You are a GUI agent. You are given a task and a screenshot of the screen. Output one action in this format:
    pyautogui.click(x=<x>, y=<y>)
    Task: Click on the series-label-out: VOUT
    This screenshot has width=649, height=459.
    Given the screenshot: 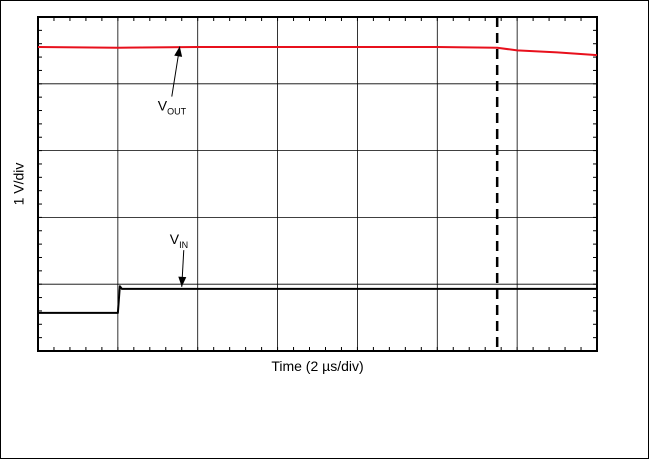 What is the action you would take?
    pyautogui.click(x=172, y=107)
    